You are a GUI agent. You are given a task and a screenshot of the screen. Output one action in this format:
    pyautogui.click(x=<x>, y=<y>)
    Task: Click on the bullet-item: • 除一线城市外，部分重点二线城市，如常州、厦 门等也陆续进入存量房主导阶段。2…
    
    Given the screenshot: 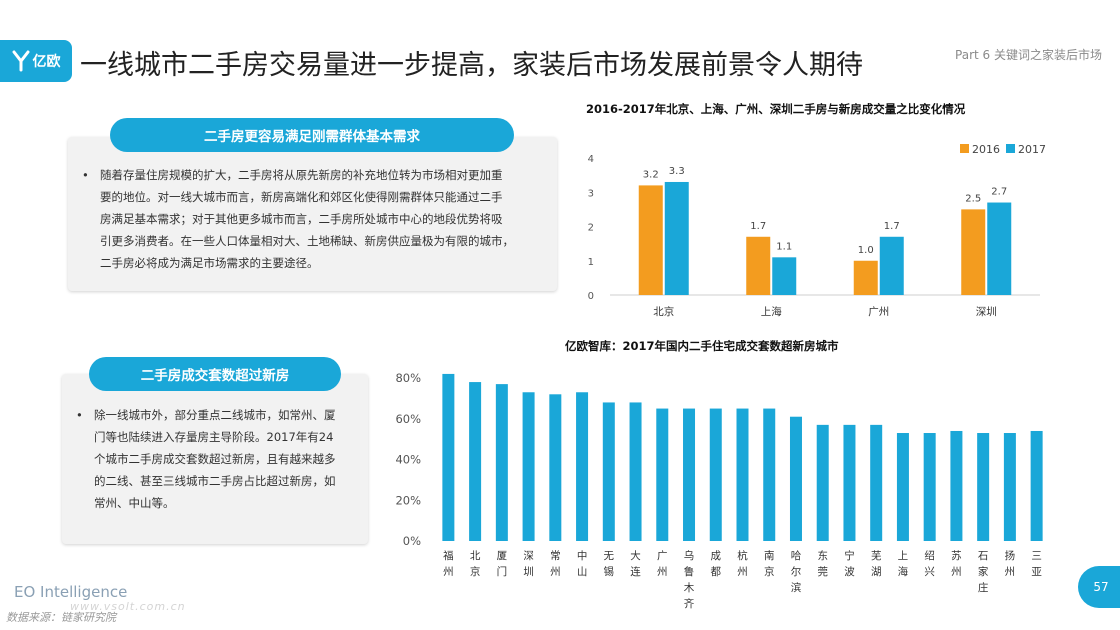 What is the action you would take?
    pyautogui.click(x=215, y=459)
    